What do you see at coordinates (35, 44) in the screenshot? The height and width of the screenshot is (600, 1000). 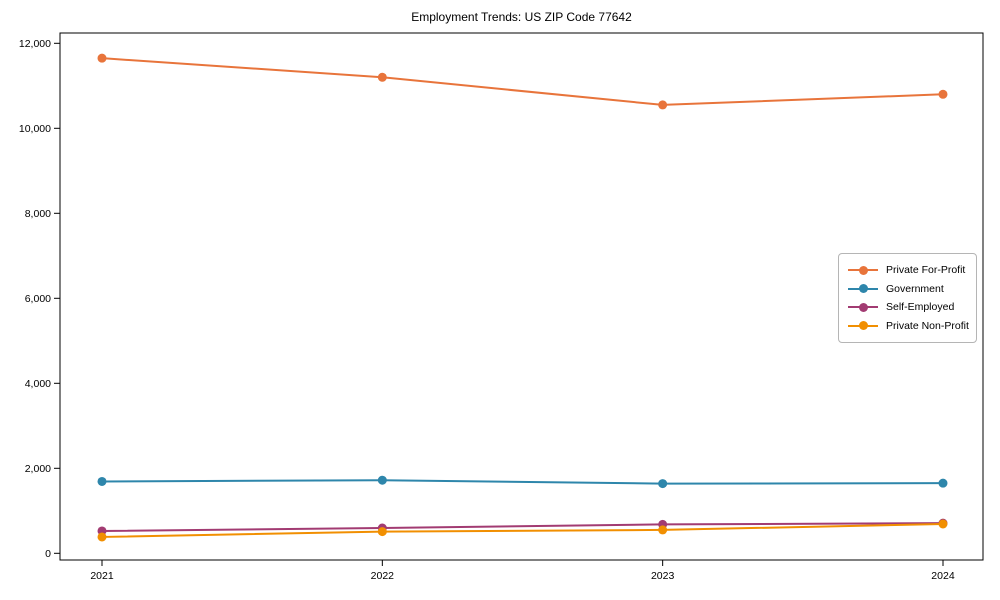 I see `y-axis-tick-label: 12,000` at bounding box center [35, 44].